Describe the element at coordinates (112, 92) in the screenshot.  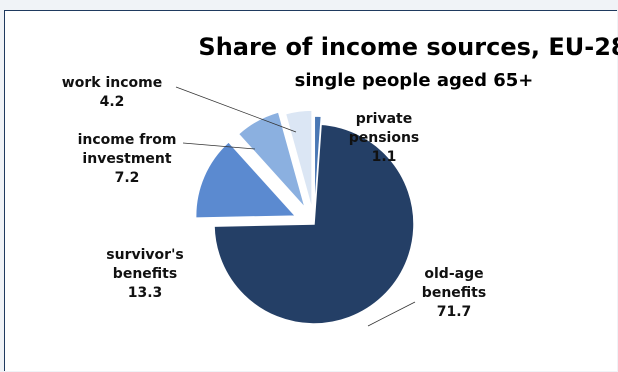
I see `slice-label: work income 4.2` at that location.